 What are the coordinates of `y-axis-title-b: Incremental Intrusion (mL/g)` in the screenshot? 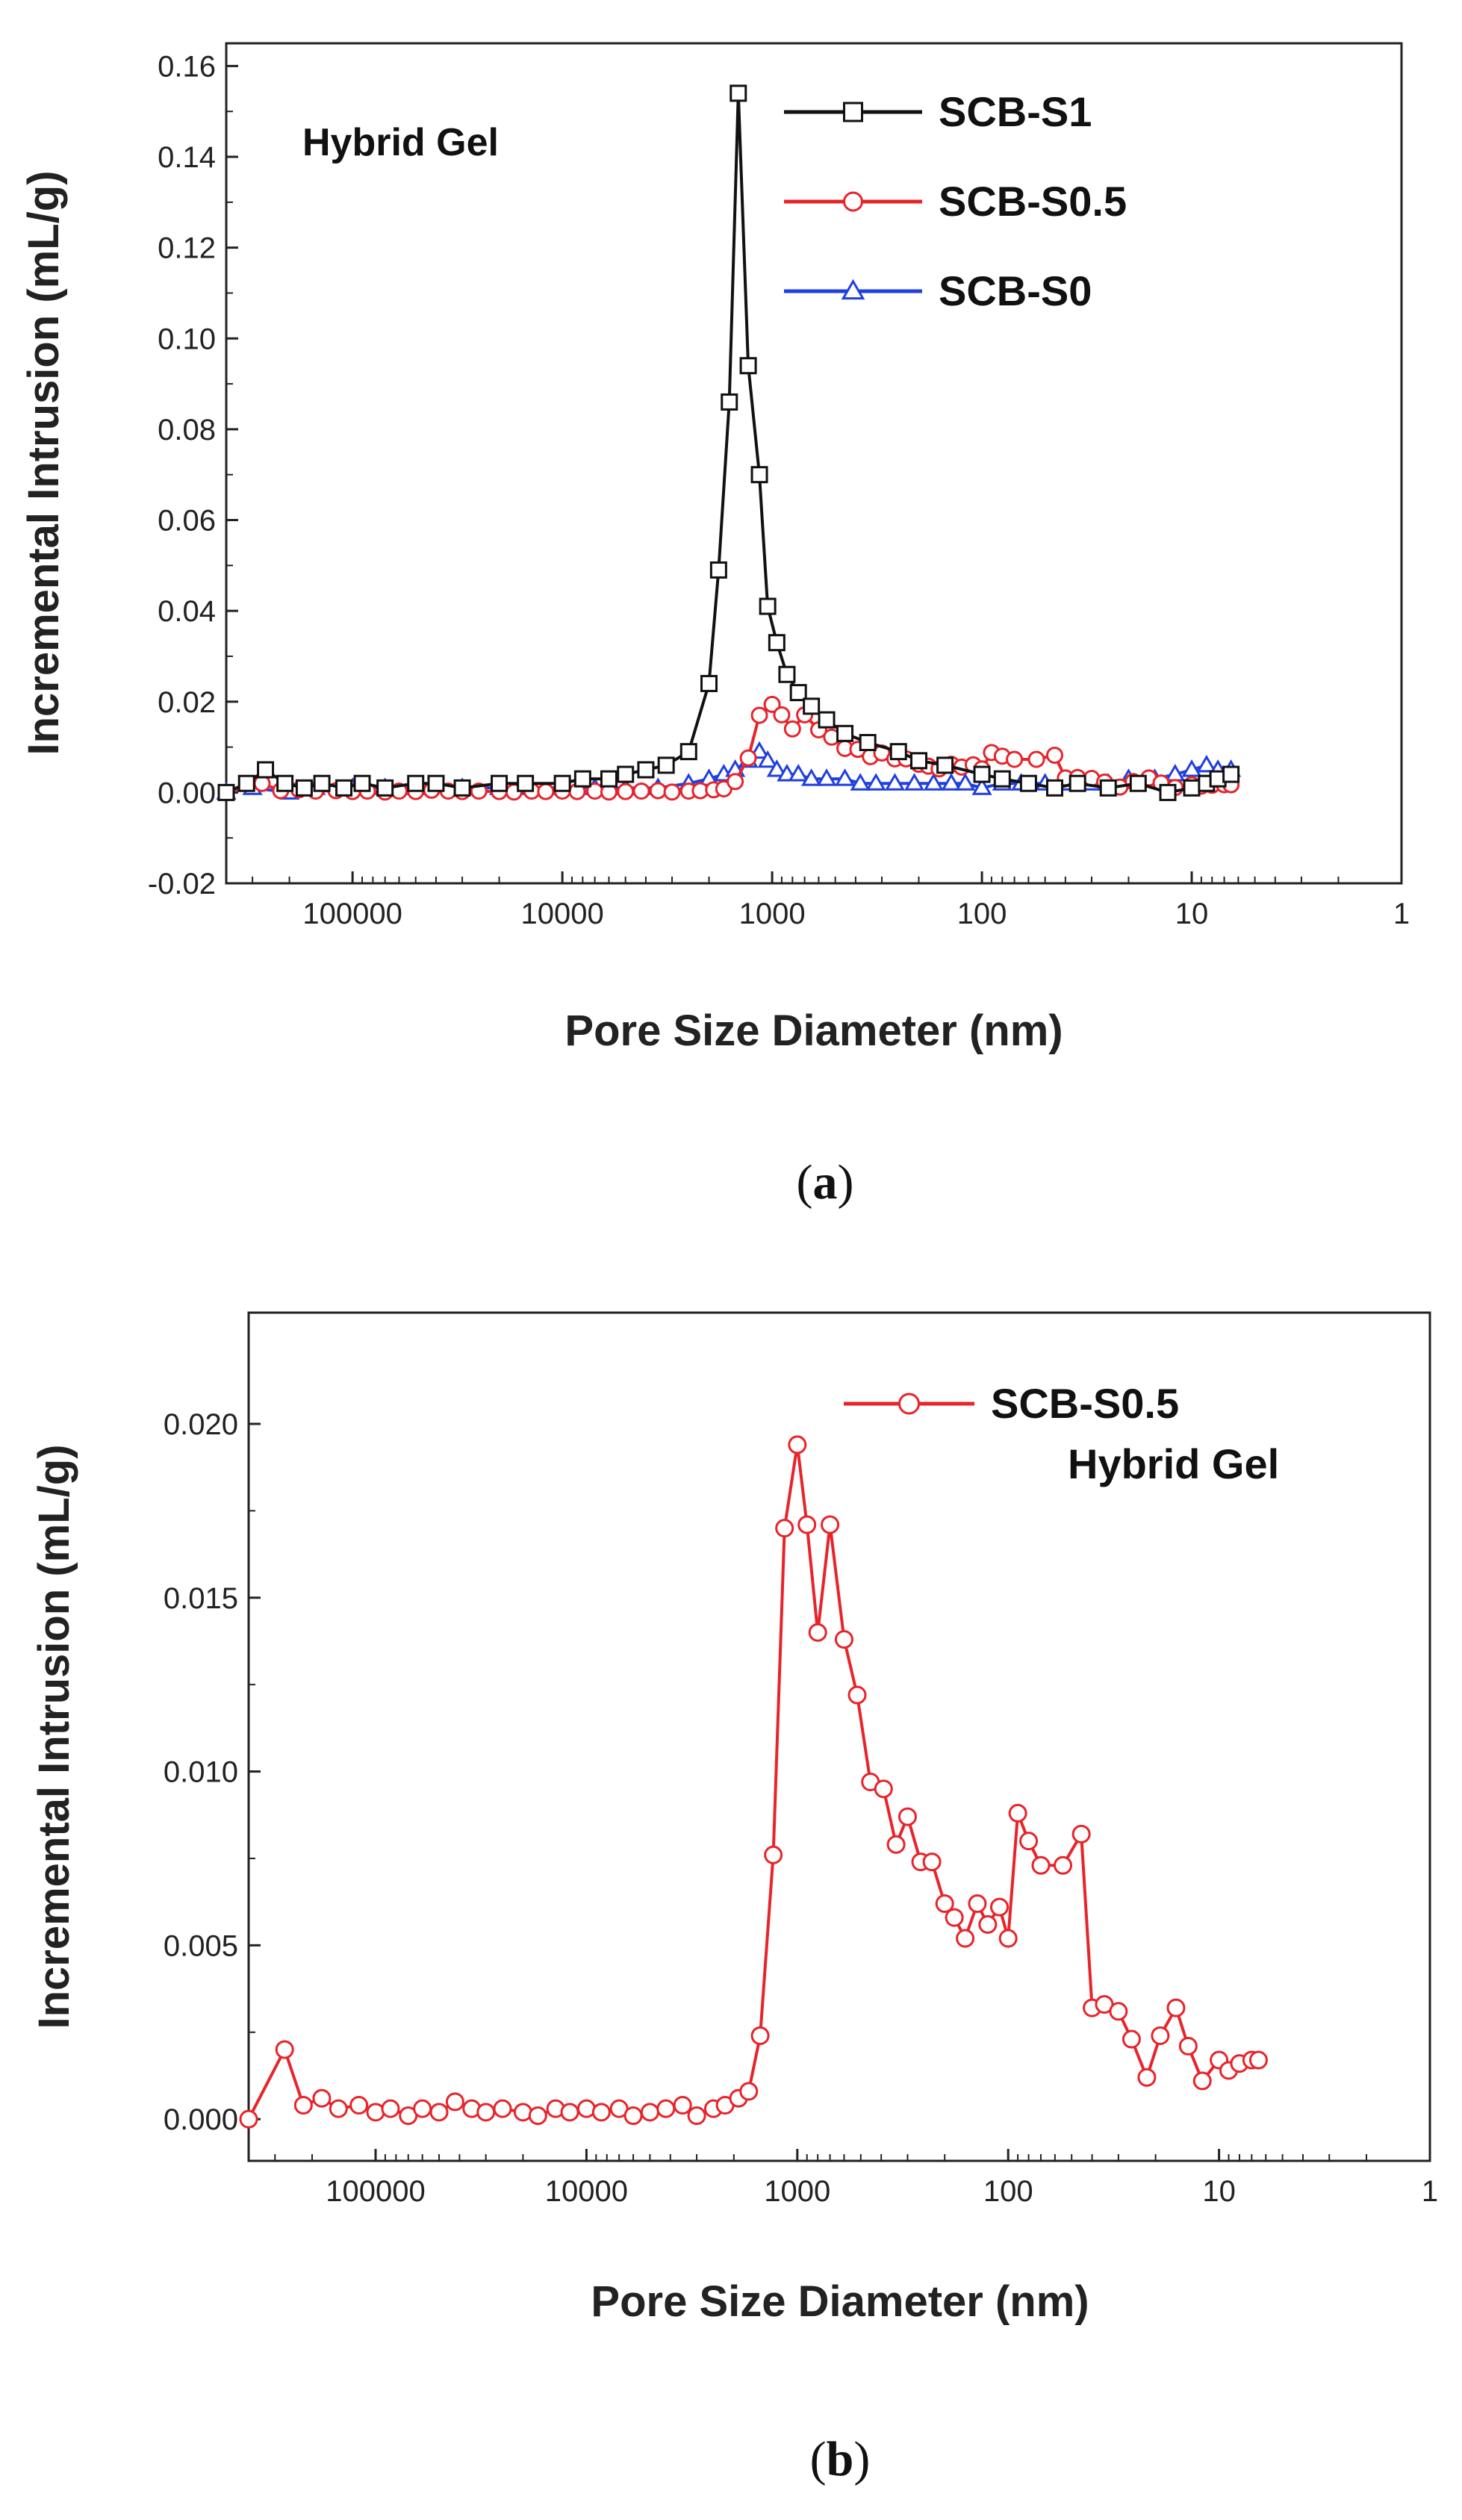 It's located at (54, 1736).